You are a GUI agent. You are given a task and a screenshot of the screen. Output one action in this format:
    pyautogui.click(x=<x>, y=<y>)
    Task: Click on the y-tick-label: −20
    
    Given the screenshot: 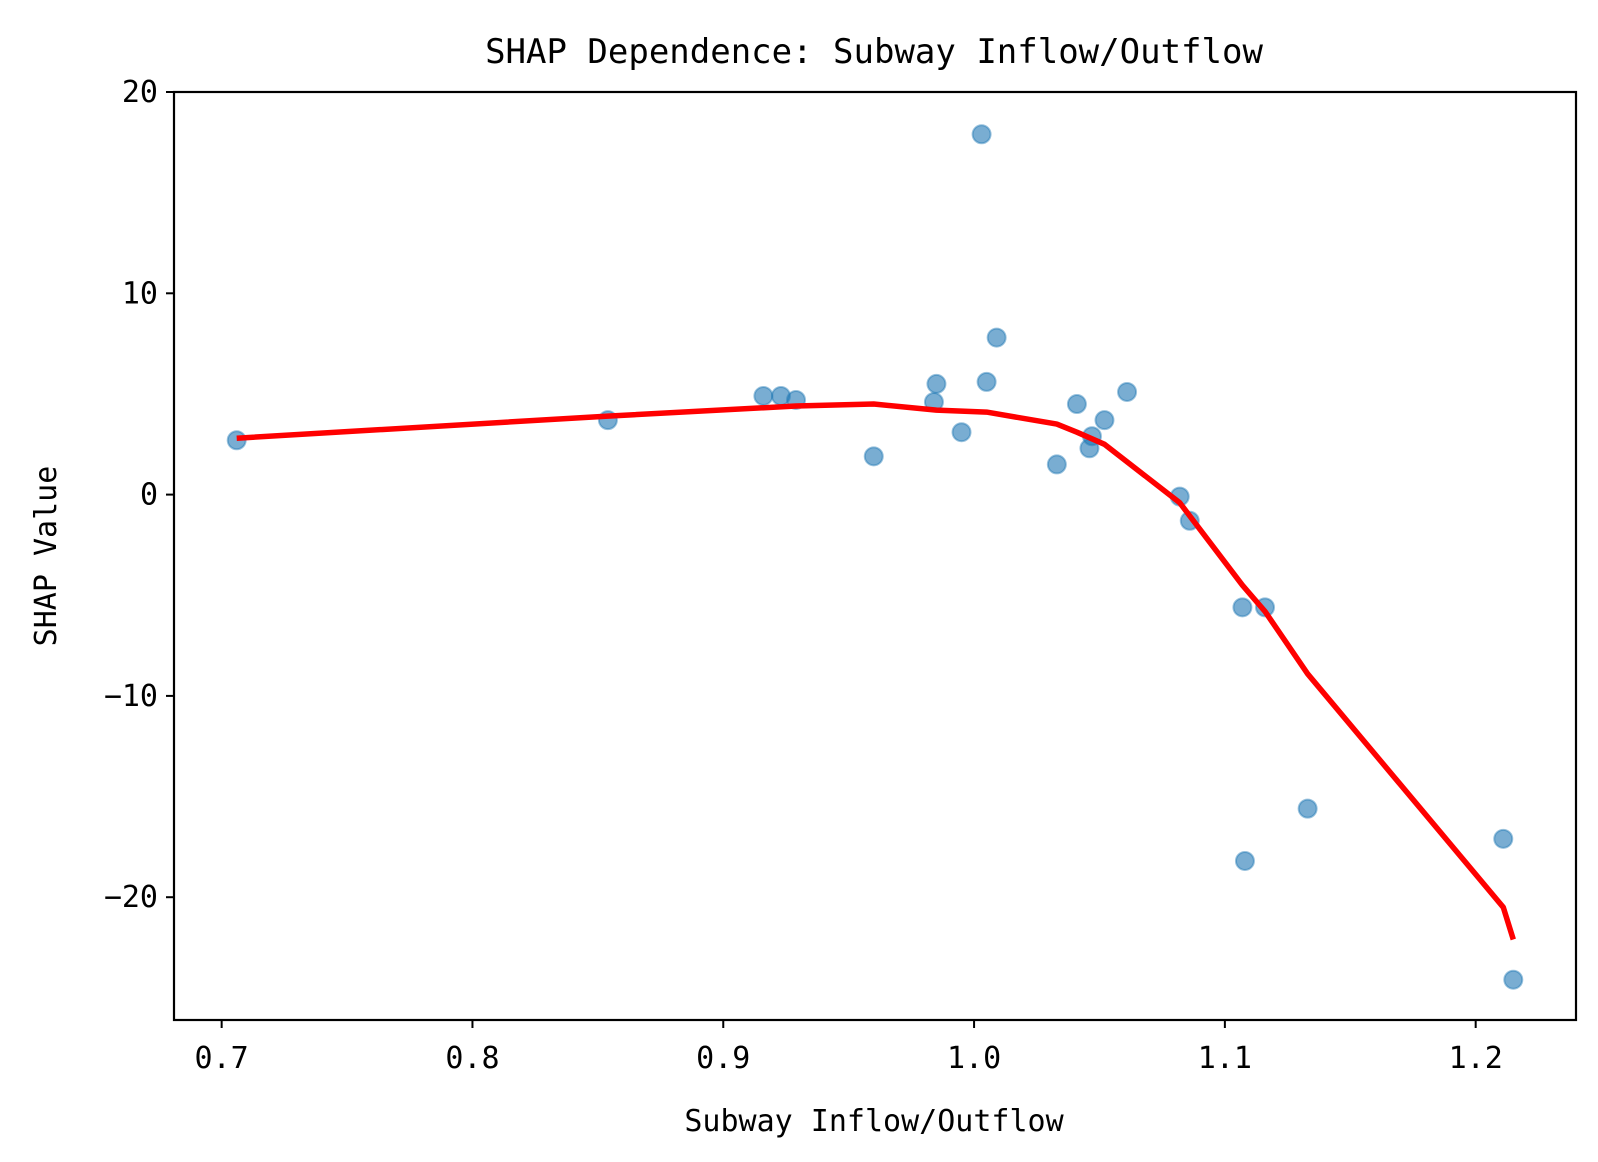 What is the action you would take?
    pyautogui.click(x=131, y=897)
    